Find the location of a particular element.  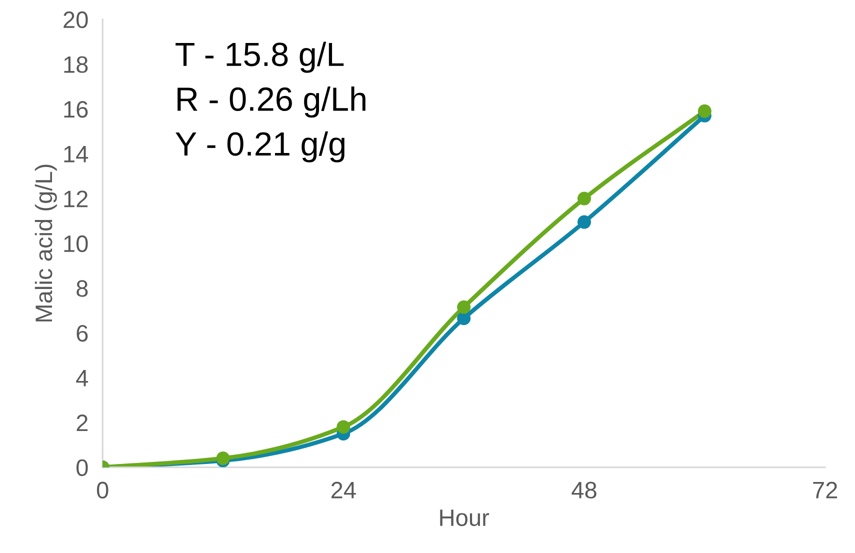

x-tick-label: 72 is located at coordinates (825, 490).